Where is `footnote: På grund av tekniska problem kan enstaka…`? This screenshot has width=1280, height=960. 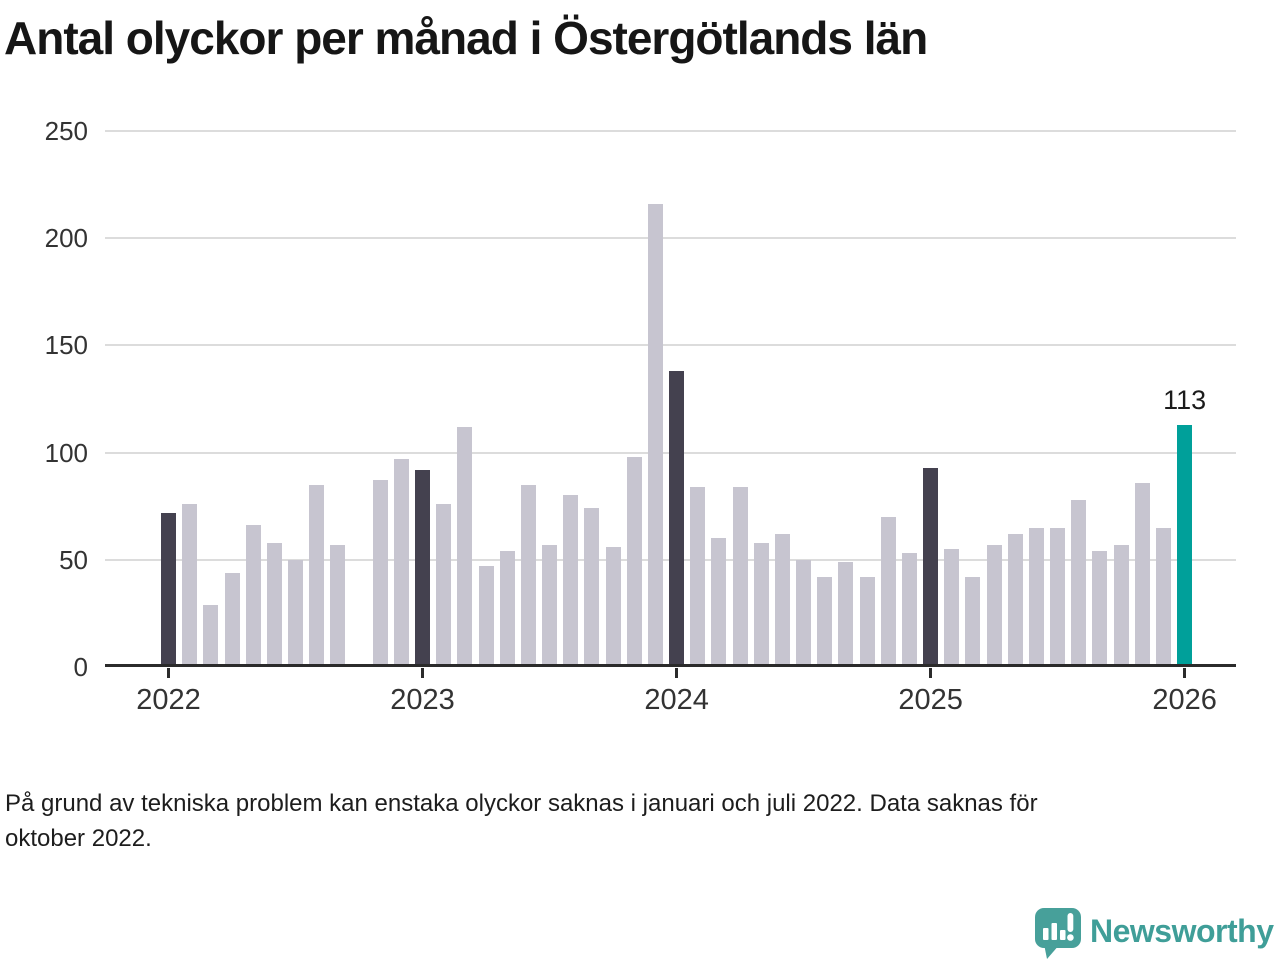
footnote: På grund av tekniska problem kan enstaka… is located at coordinates (620, 821).